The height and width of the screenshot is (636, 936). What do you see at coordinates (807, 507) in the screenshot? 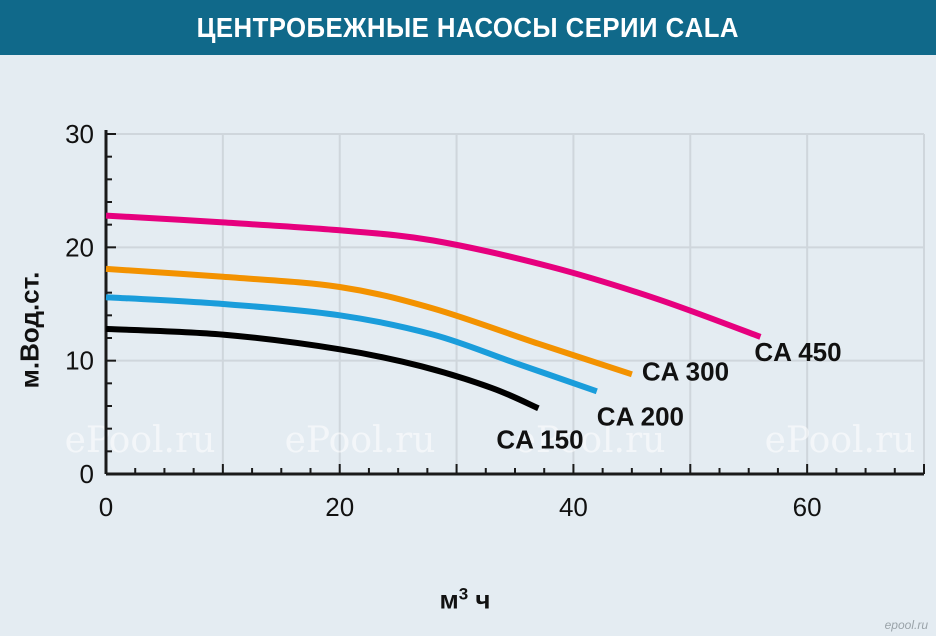
I see `x-tick-label: 60` at bounding box center [807, 507].